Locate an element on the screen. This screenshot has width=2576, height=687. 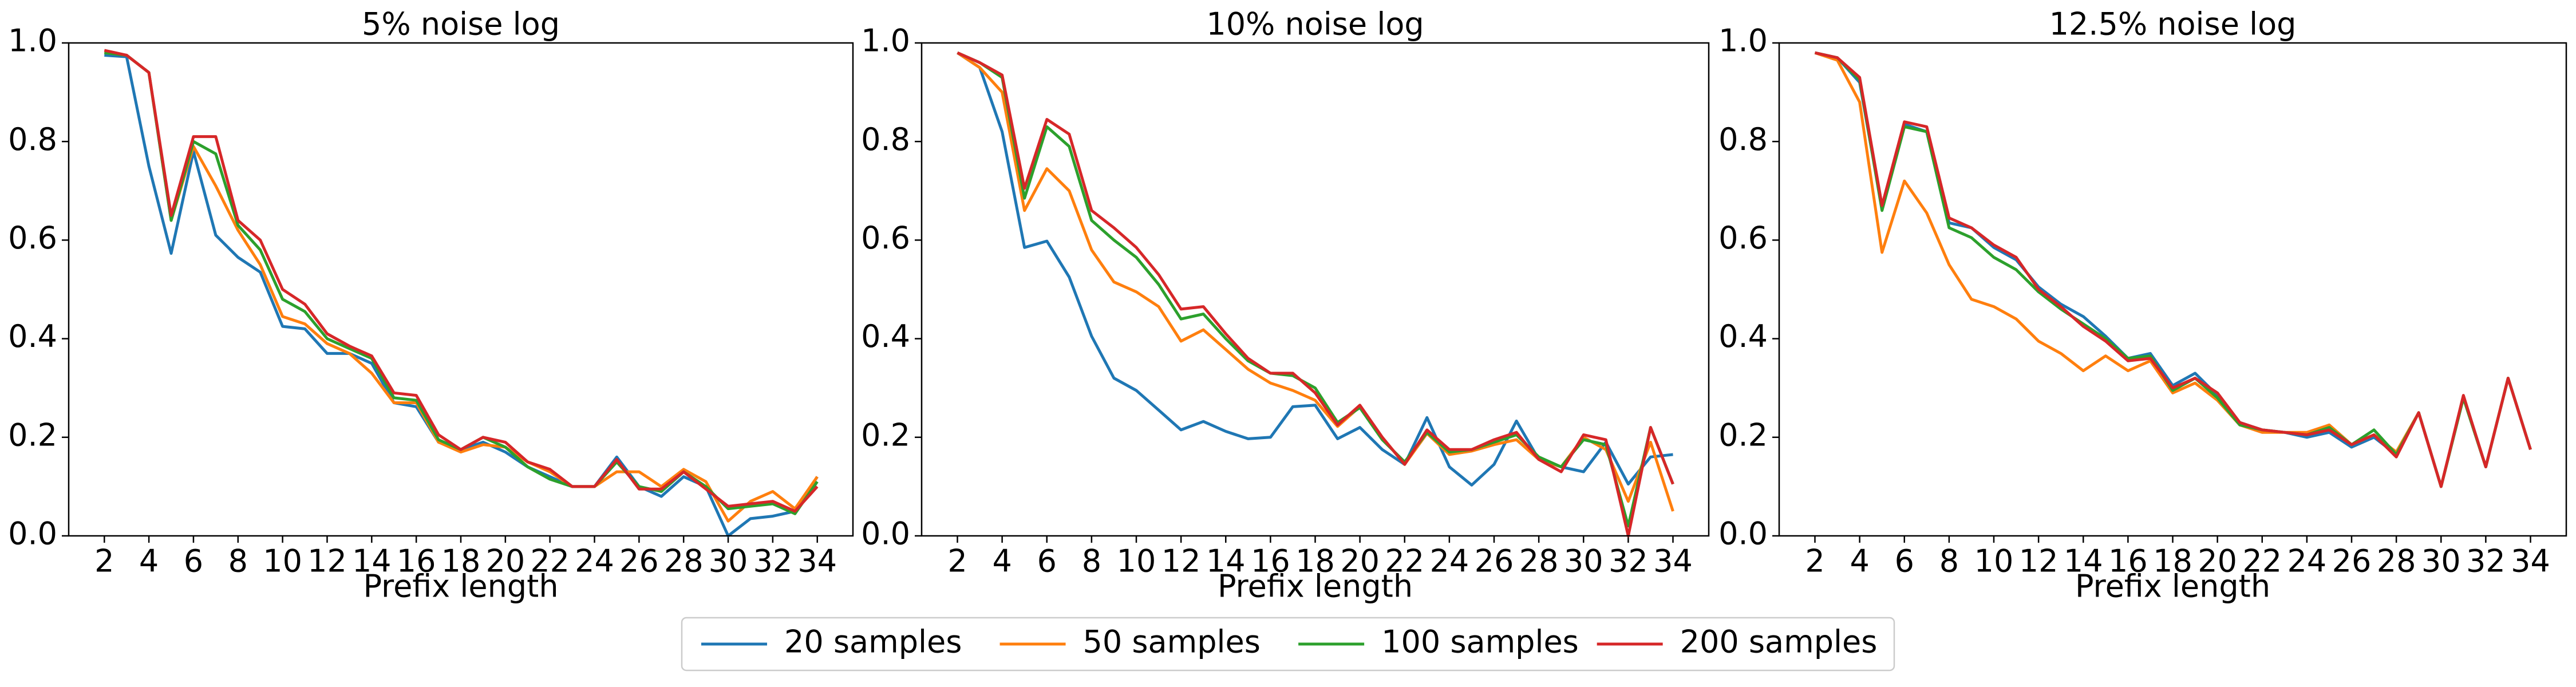
chart-title: 10% noise log is located at coordinates (1315, 24).